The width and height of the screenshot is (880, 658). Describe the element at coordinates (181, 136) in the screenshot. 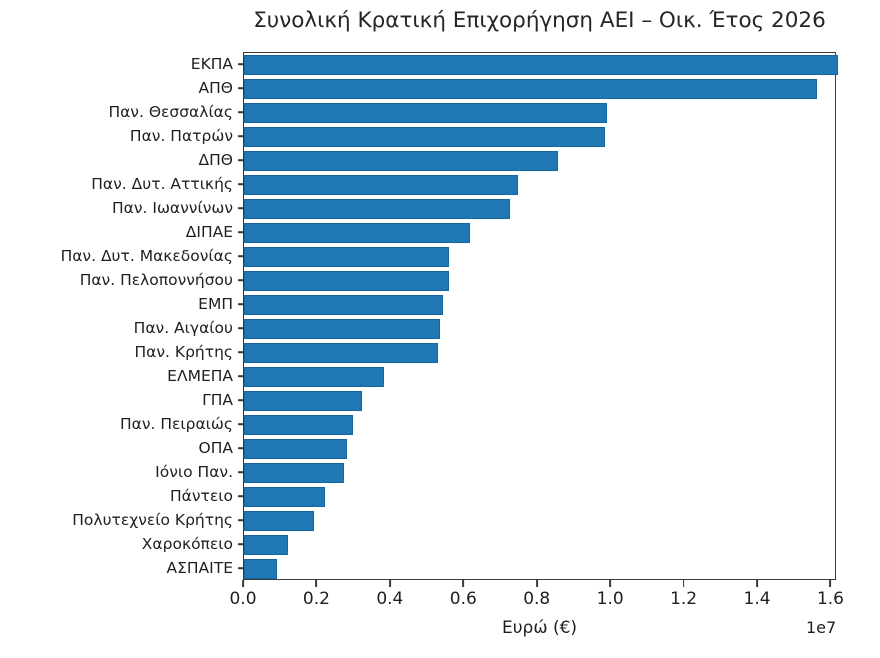

I see `y-axis-tick-label: Παν. Πατρών` at that location.